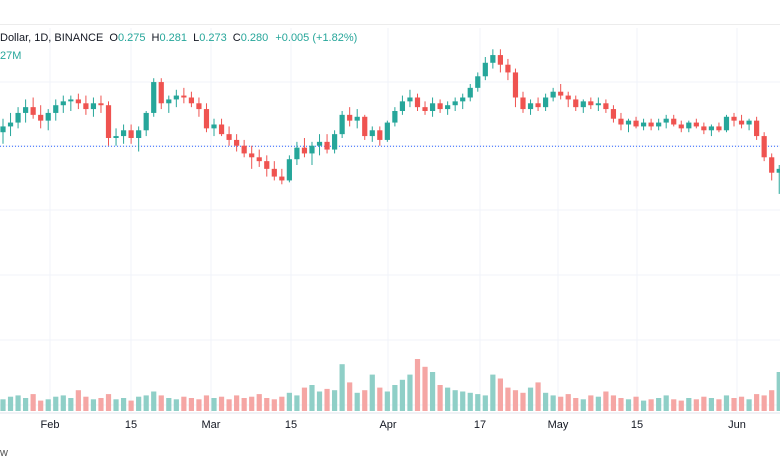  Describe the element at coordinates (52, 38) in the screenshot. I see `symbol-label: Dollar, 1D, BINANCE` at that location.